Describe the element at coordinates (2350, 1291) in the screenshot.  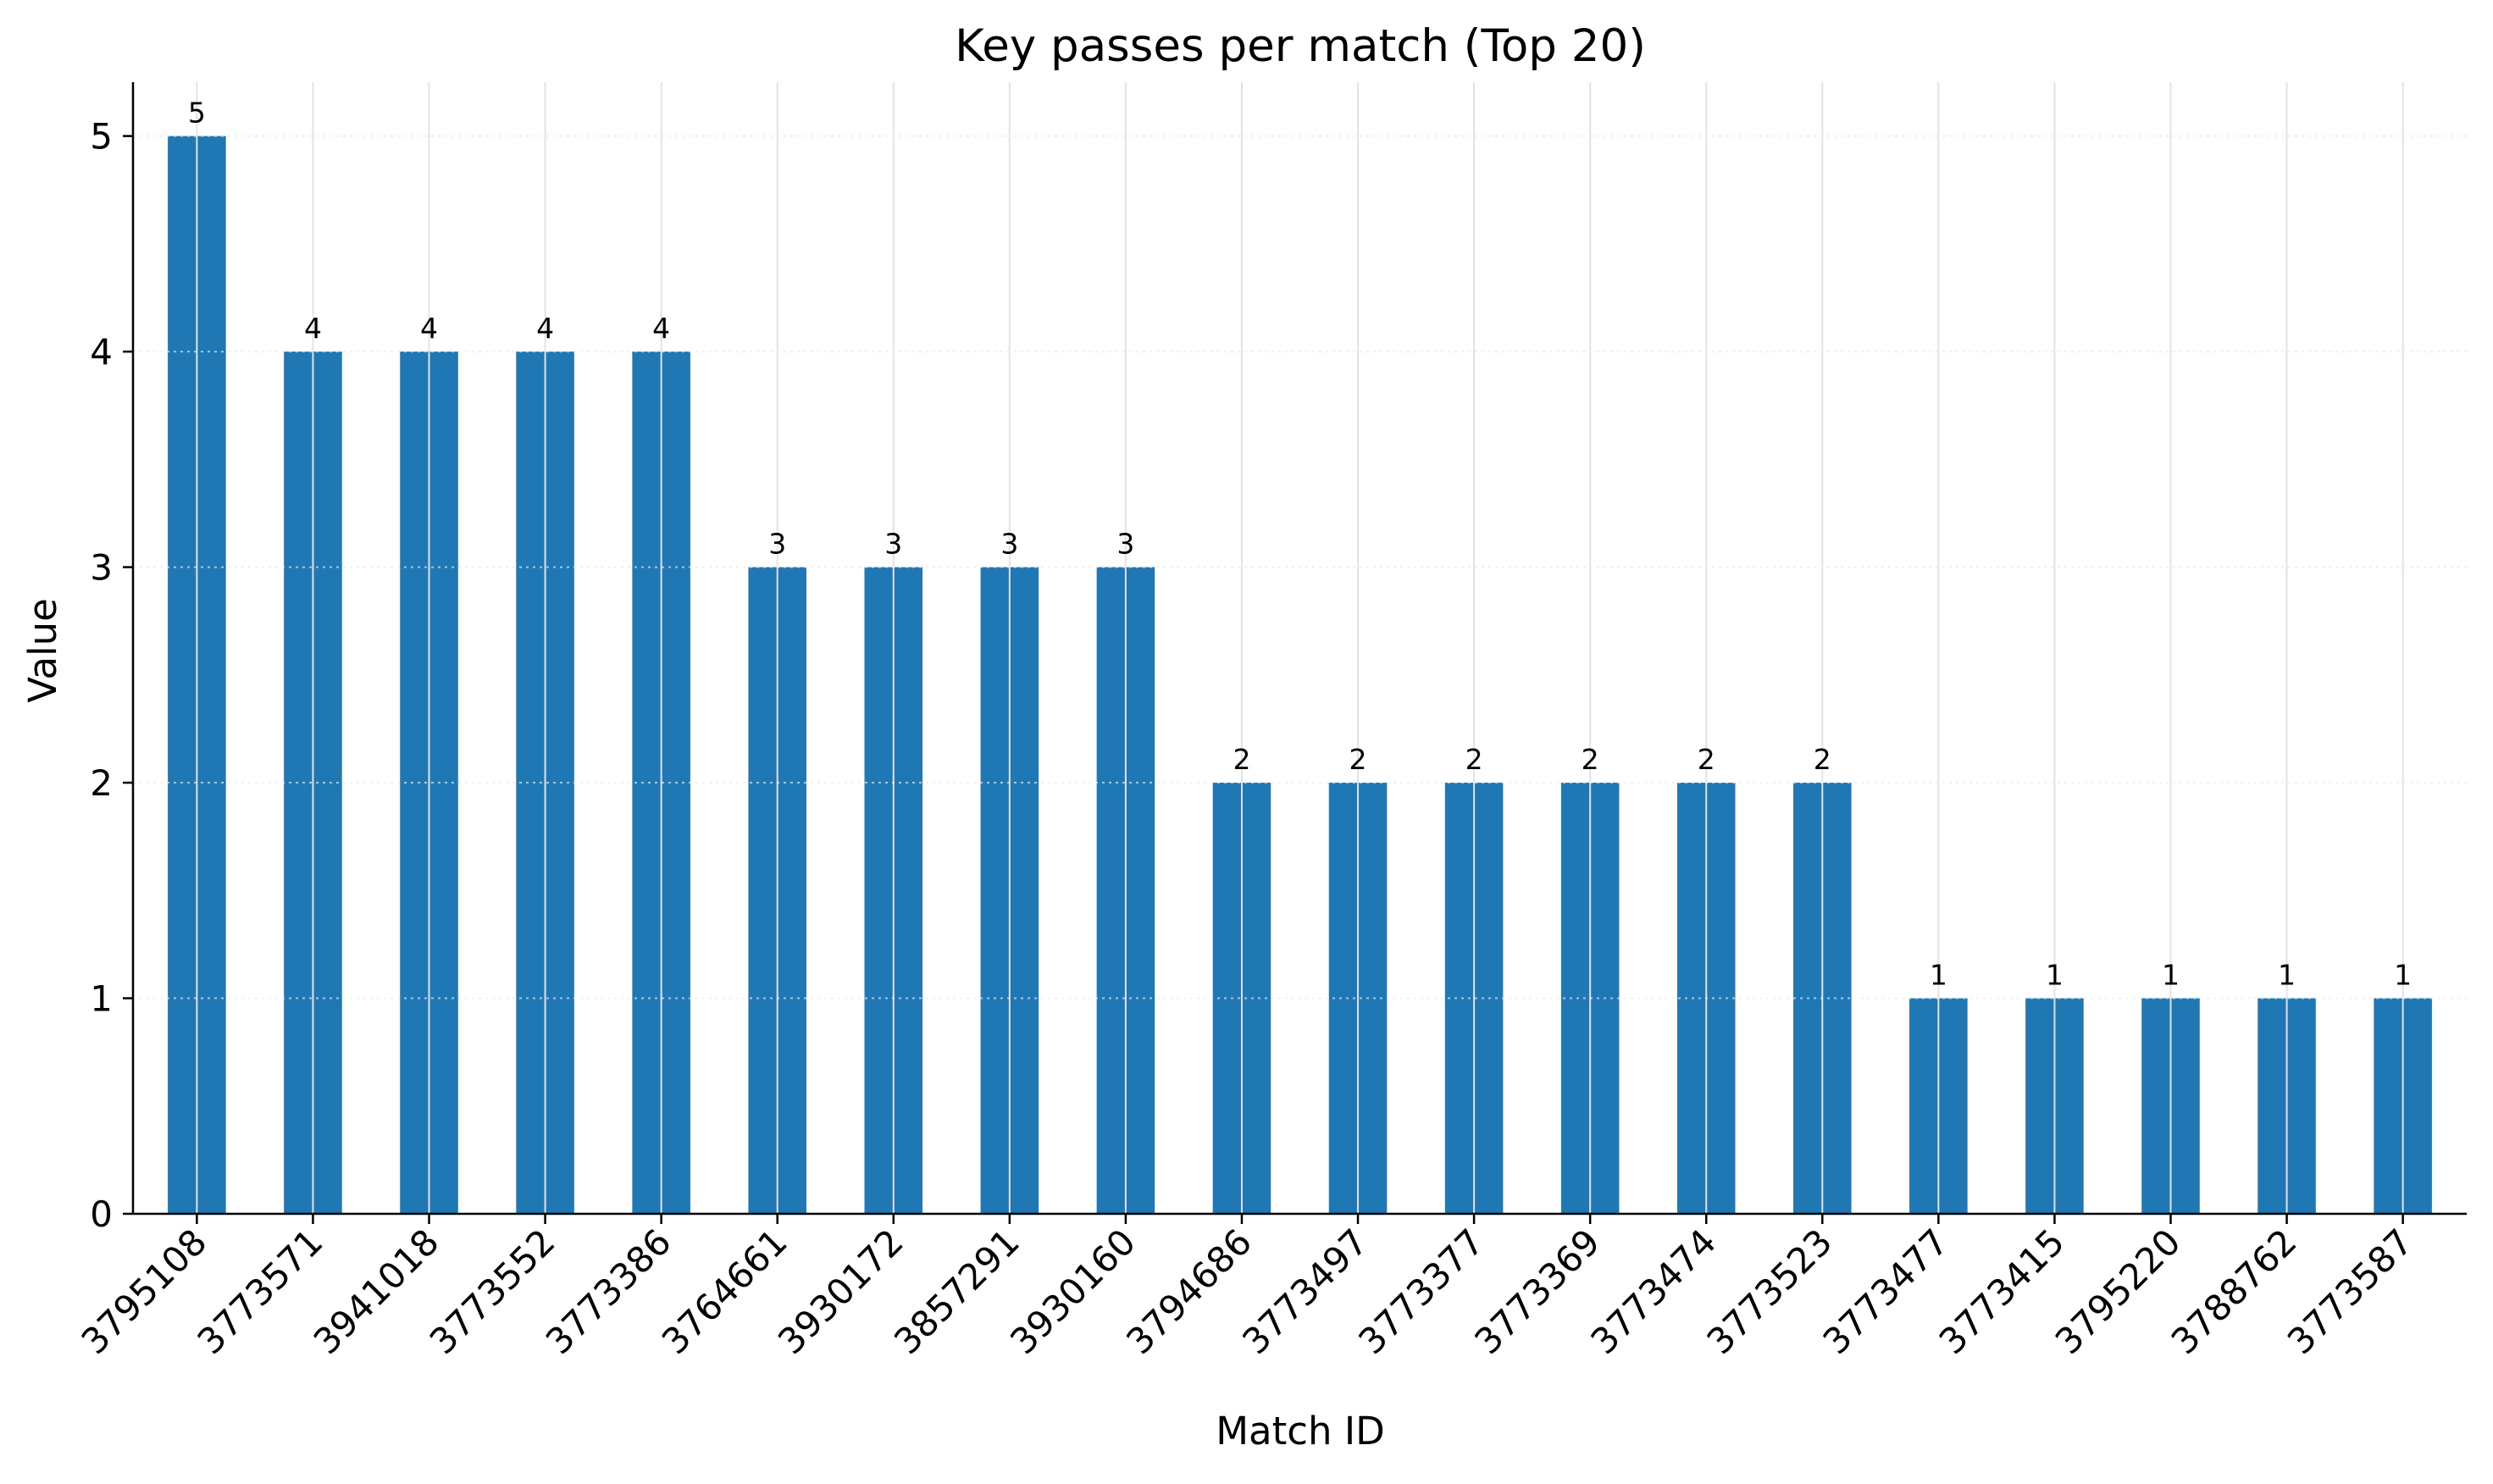
I see `x-tick-label: 3773587` at that location.